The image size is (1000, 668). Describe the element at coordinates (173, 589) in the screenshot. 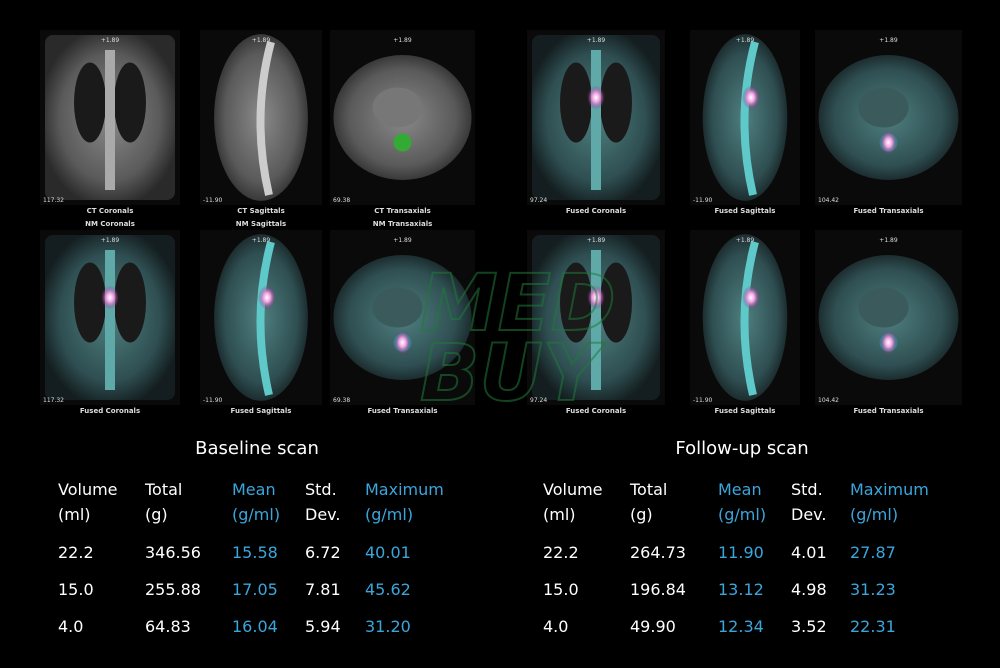

I see `table-cell: 255.88` at that location.